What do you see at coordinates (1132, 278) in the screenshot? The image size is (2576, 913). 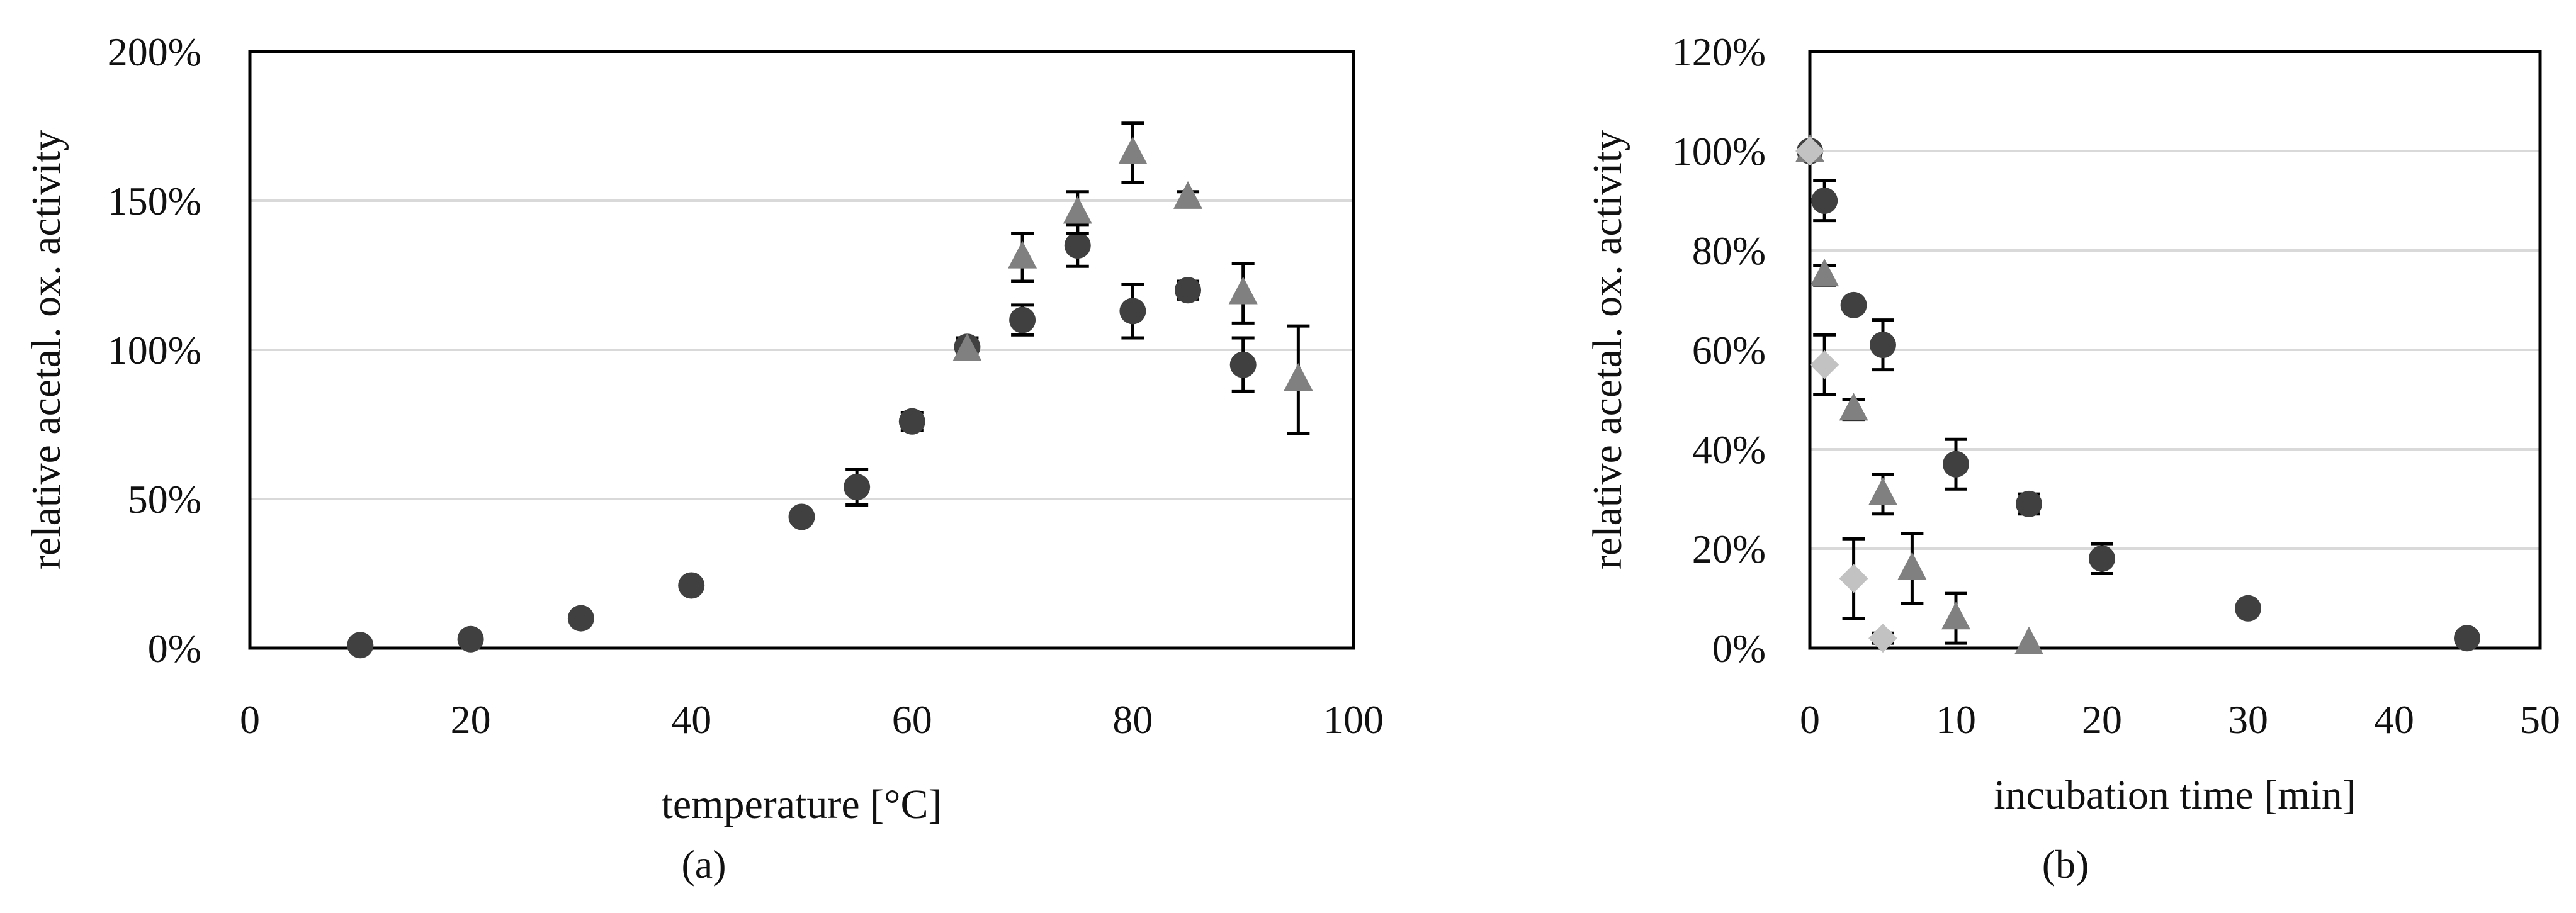 I see `series-triangle` at bounding box center [1132, 278].